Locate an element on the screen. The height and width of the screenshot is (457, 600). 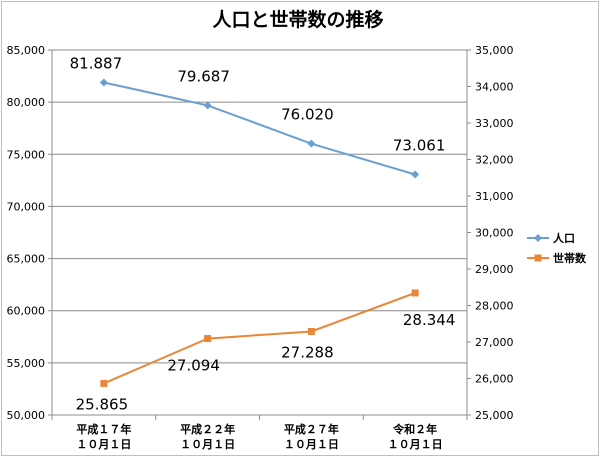
right-tick-label: 28,000 is located at coordinates (494, 306).